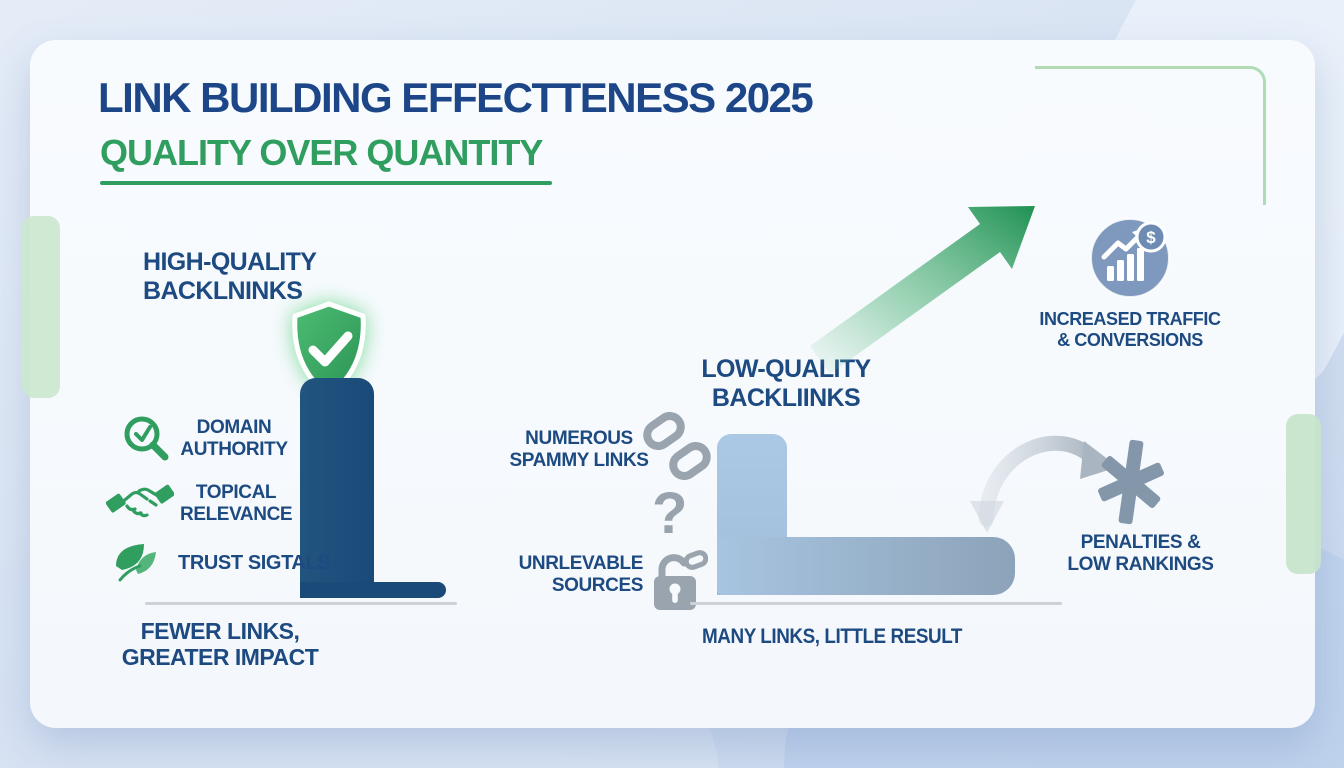  What do you see at coordinates (1151, 237) in the screenshot?
I see `dollar-symbol: $` at bounding box center [1151, 237].